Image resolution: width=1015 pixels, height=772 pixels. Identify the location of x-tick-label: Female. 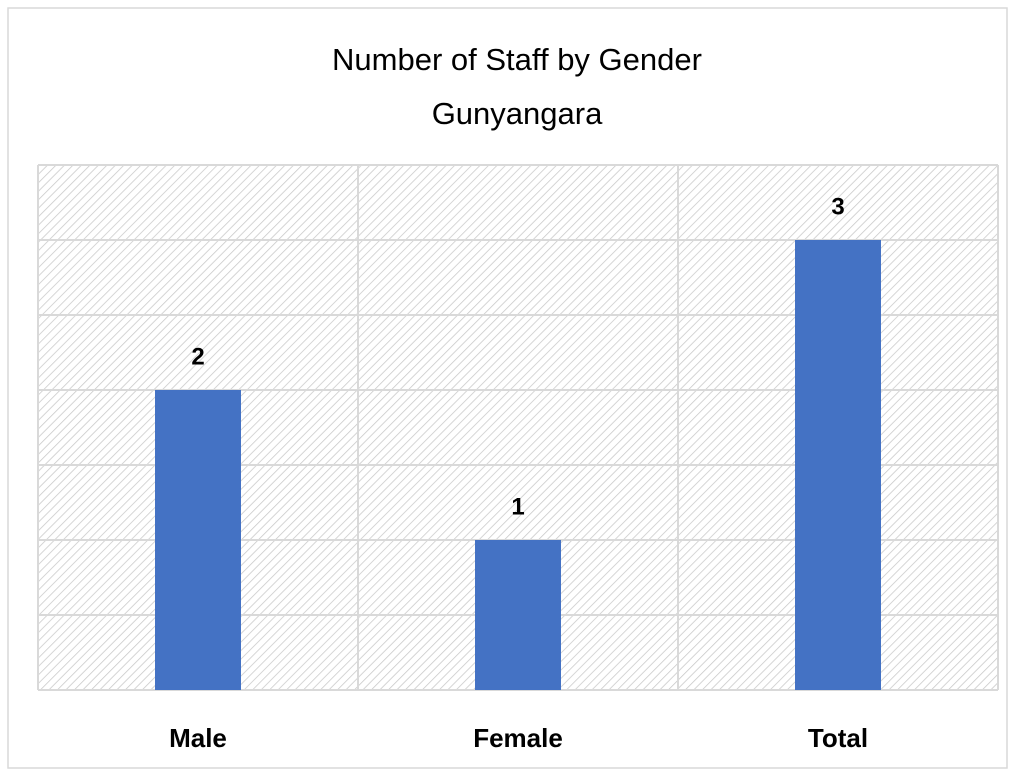
(518, 738).